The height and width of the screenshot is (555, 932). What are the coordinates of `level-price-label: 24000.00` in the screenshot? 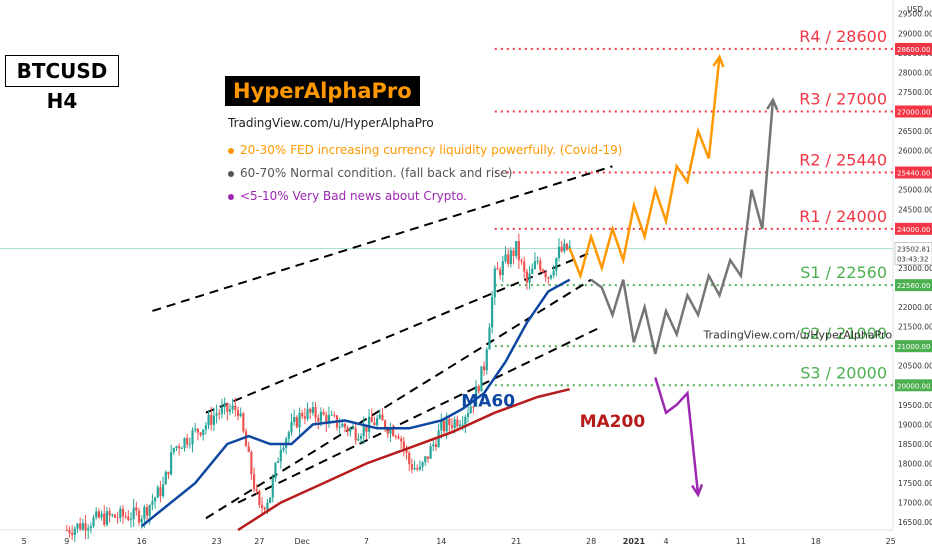 It's located at (913, 230).